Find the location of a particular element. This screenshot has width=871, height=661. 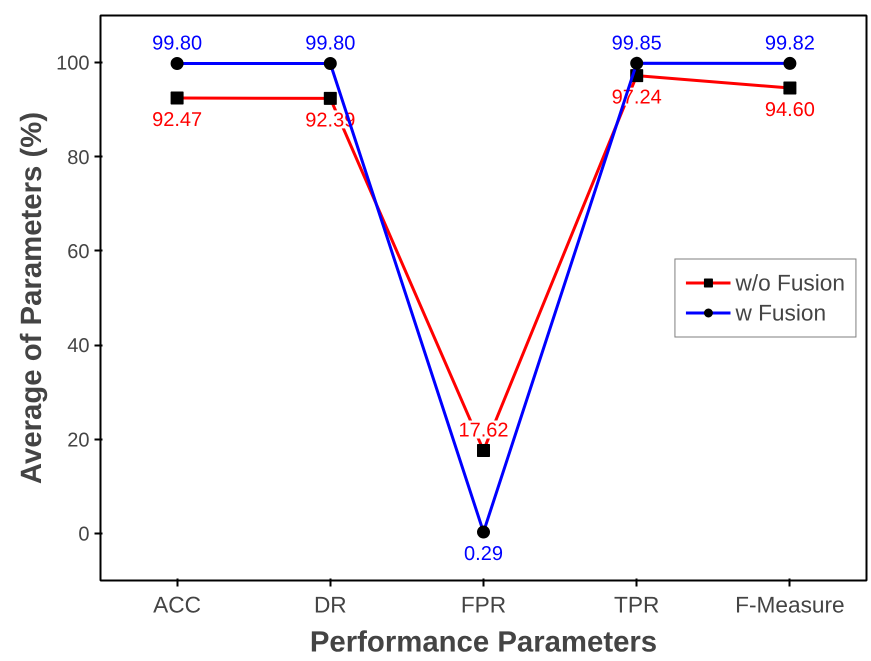

data-label: 94.60 is located at coordinates (789, 110).